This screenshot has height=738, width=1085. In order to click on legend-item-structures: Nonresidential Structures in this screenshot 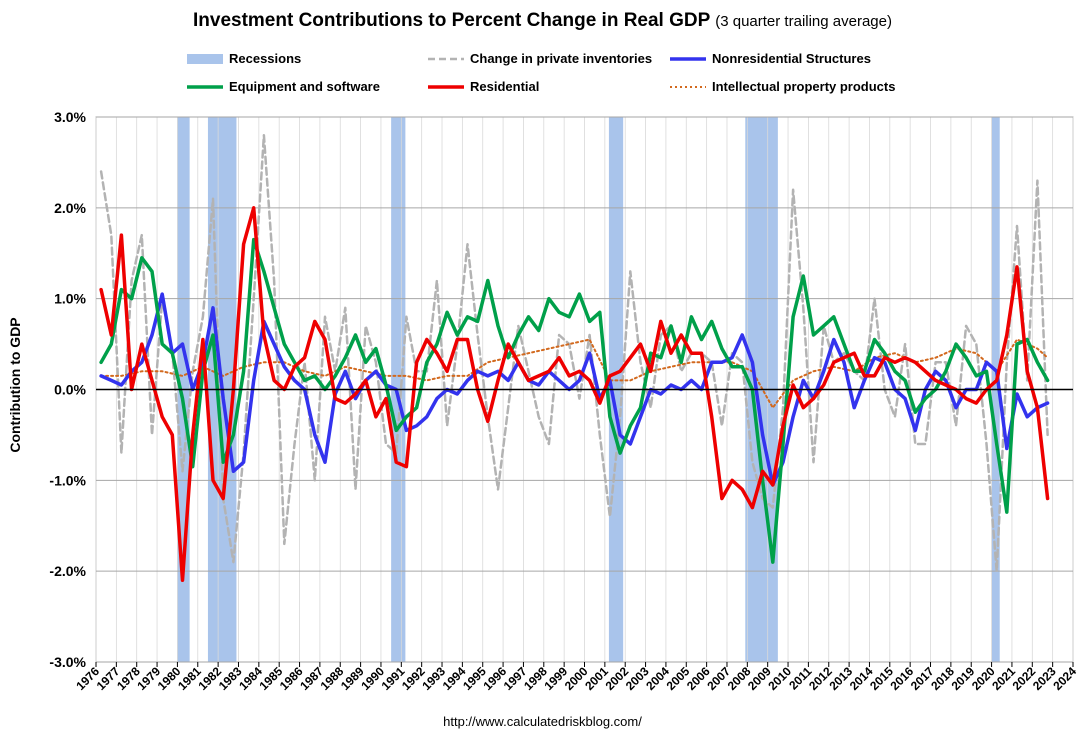, I will do `click(770, 58)`.